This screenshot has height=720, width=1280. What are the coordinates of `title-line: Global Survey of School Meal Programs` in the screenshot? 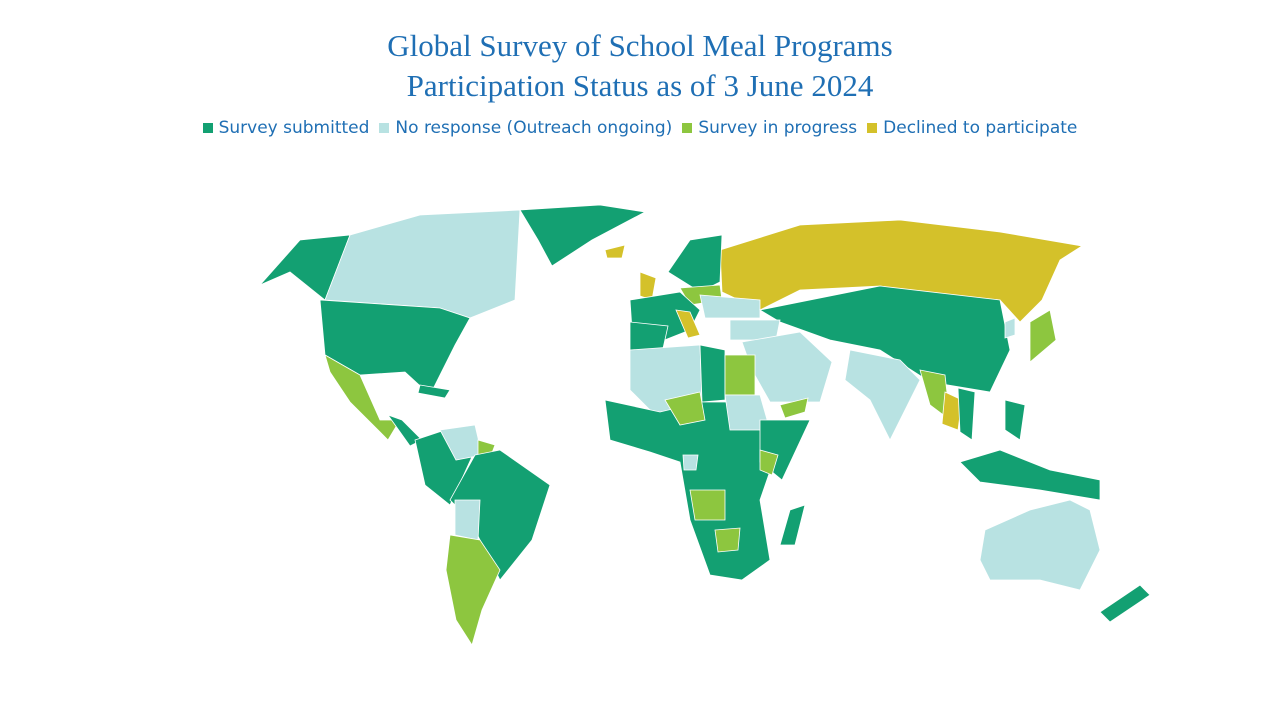 It's located at (640, 45).